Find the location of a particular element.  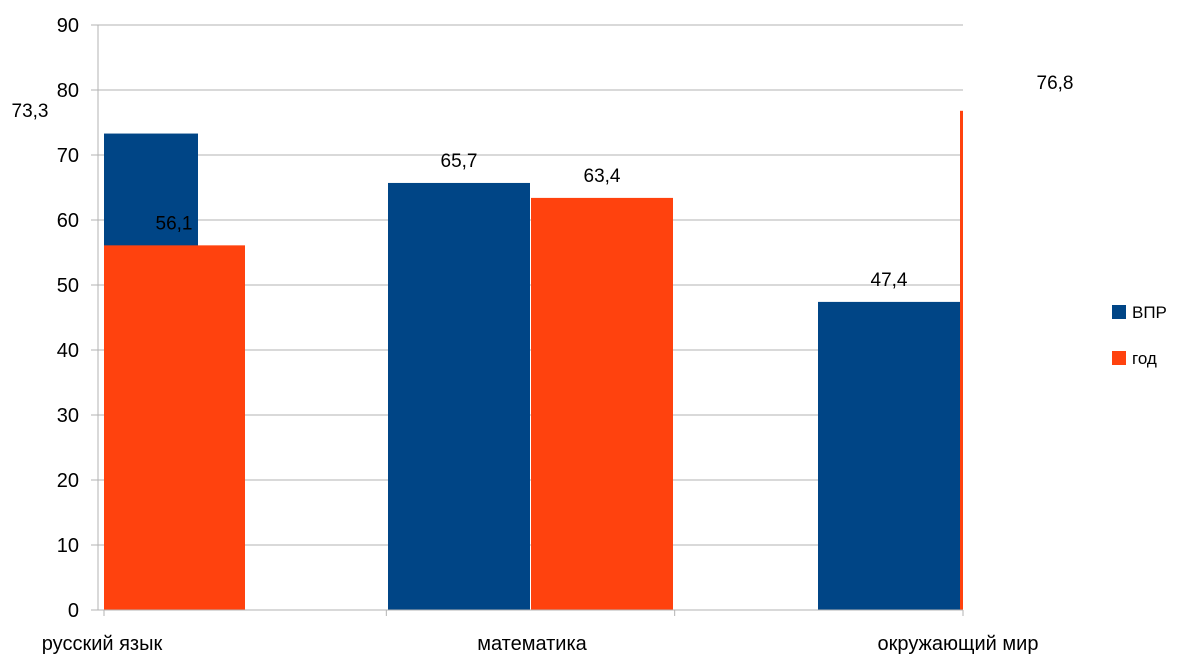

data-label: 47,4 is located at coordinates (889, 280).